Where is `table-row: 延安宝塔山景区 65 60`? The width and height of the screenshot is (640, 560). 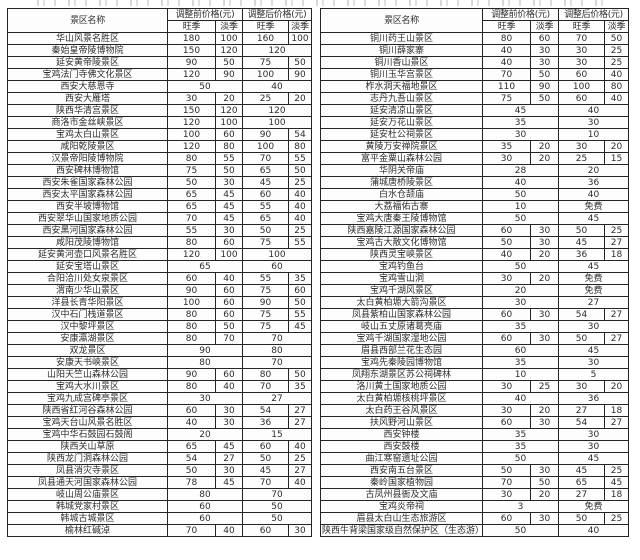 table-row: 延安宝塔山景区 65 60 is located at coordinates (159, 266).